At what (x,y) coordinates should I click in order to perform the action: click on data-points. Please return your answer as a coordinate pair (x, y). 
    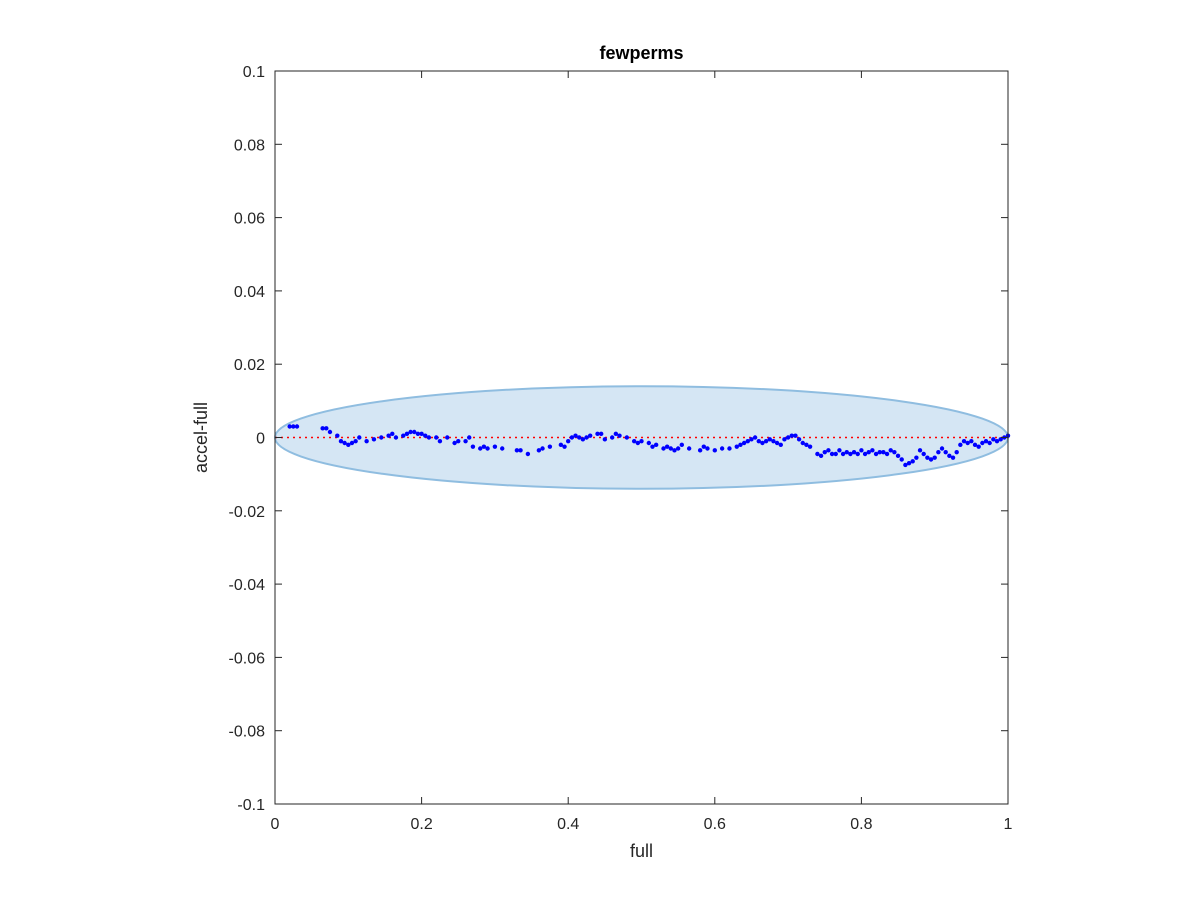
    Looking at the image, I should click on (649, 446).